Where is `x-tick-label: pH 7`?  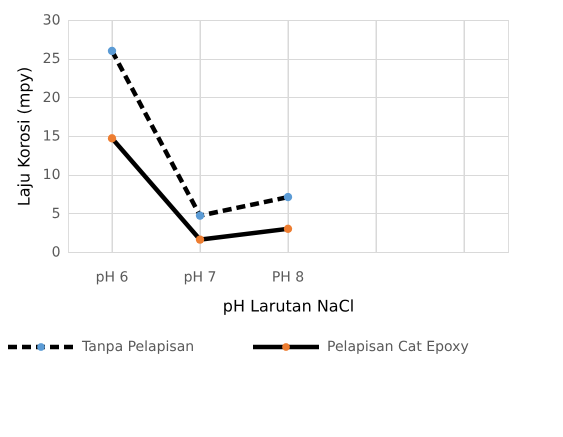 x-tick-label: pH 7 is located at coordinates (200, 278).